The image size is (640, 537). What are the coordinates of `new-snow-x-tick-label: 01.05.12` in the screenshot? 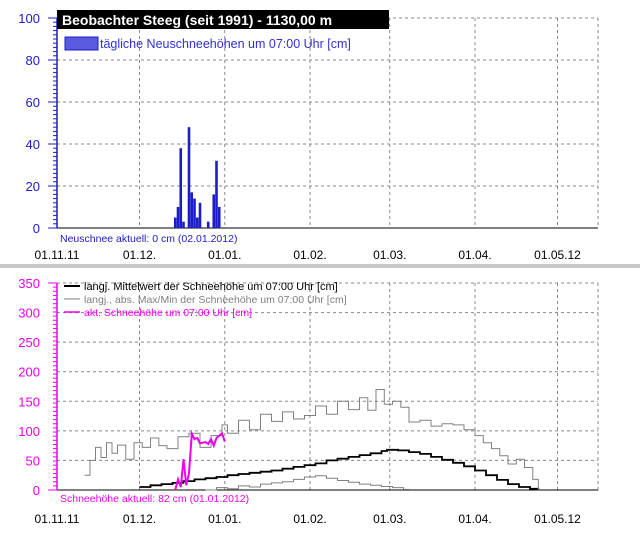 It's located at (557, 255).